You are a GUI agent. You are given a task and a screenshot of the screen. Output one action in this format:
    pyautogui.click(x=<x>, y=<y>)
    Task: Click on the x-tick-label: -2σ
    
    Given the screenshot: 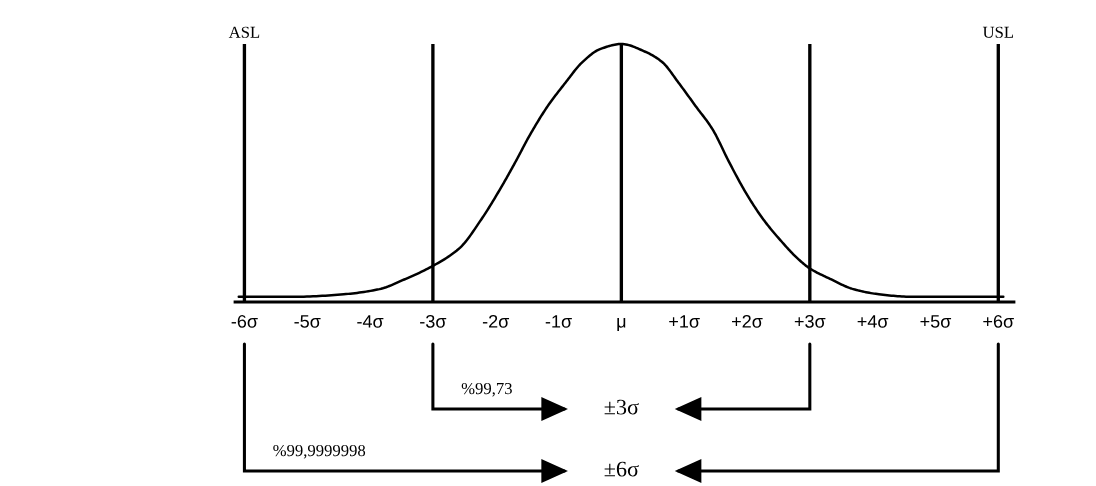 What is the action you would take?
    pyautogui.click(x=496, y=321)
    